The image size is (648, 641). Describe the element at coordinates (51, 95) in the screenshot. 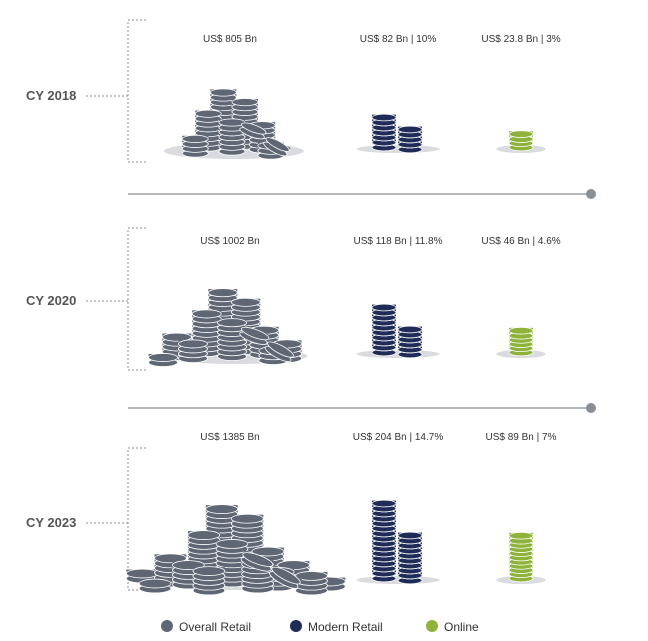

I see `year-label: CY 2018` at that location.